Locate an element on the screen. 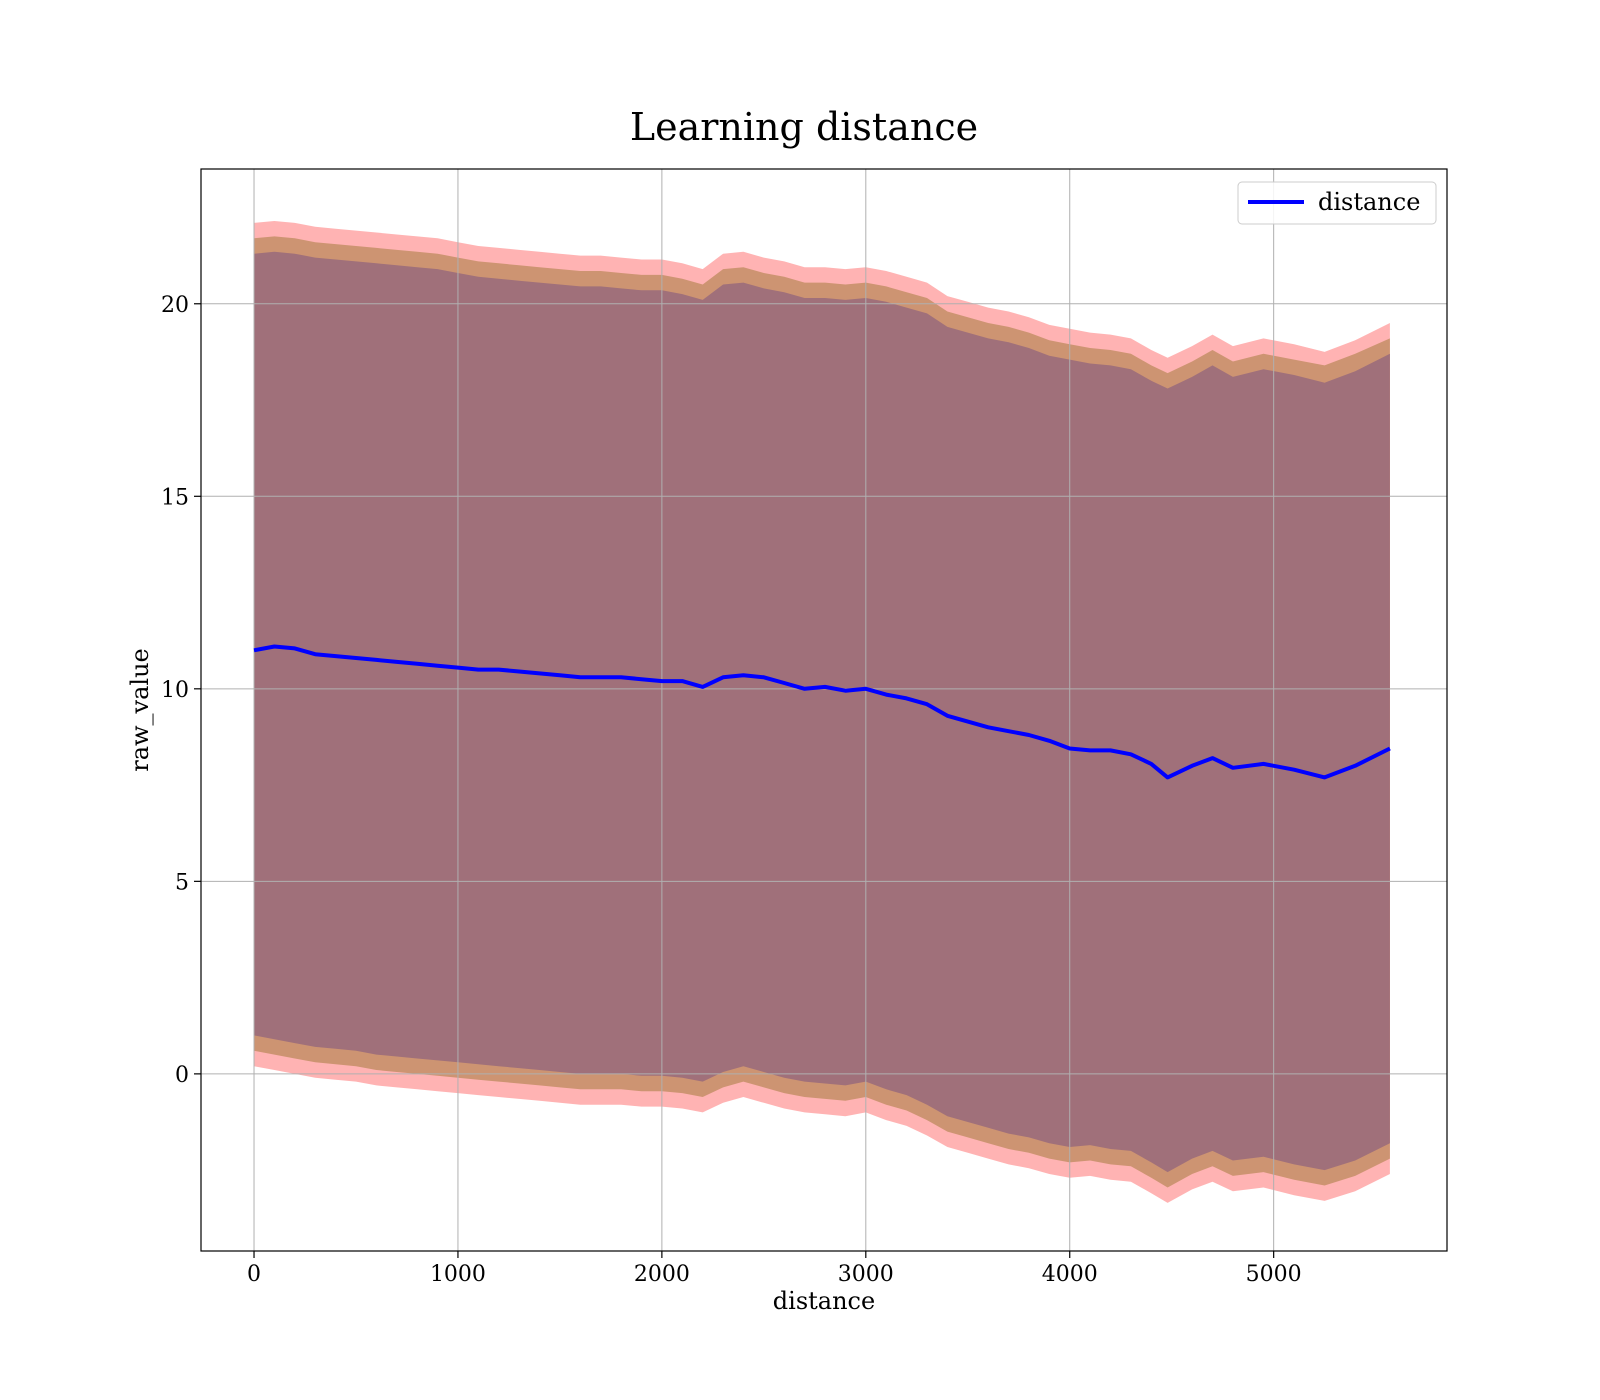 Image resolution: width=1600 pixels, height=1400 pixels. series-layer is located at coordinates (822, 712).